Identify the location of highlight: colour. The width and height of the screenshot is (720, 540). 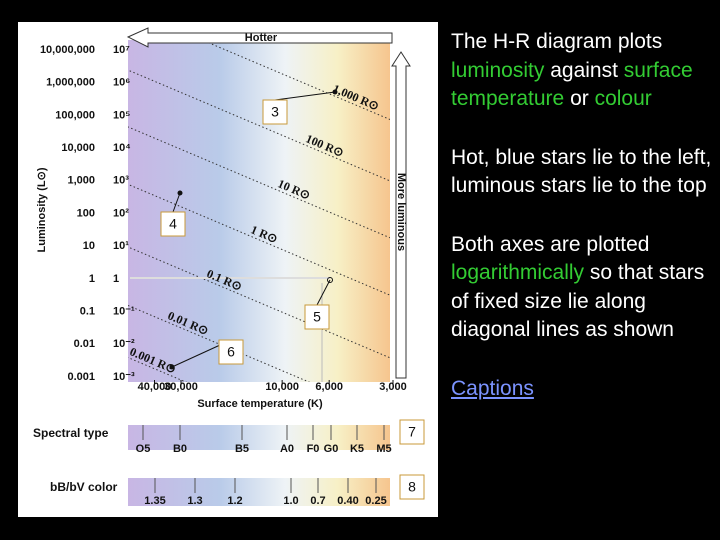
(623, 98).